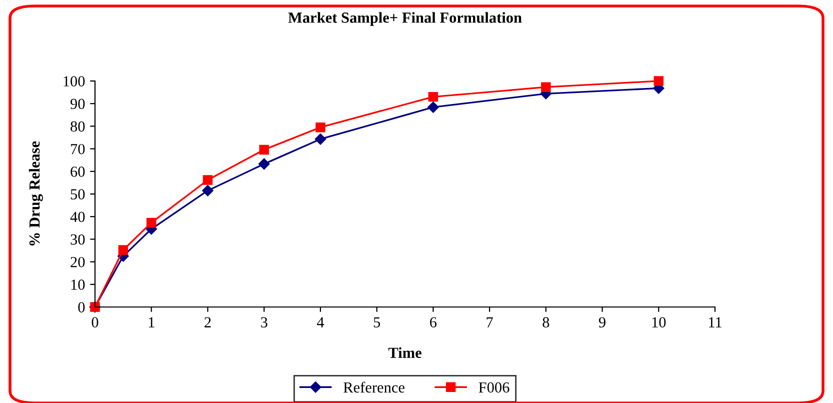  What do you see at coordinates (489, 322) in the screenshot?
I see `x-tick-label: 7` at bounding box center [489, 322].